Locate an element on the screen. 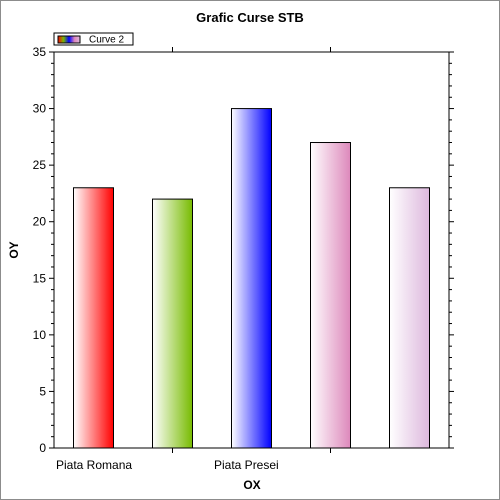  legend: Curve 2 is located at coordinates (93, 39).